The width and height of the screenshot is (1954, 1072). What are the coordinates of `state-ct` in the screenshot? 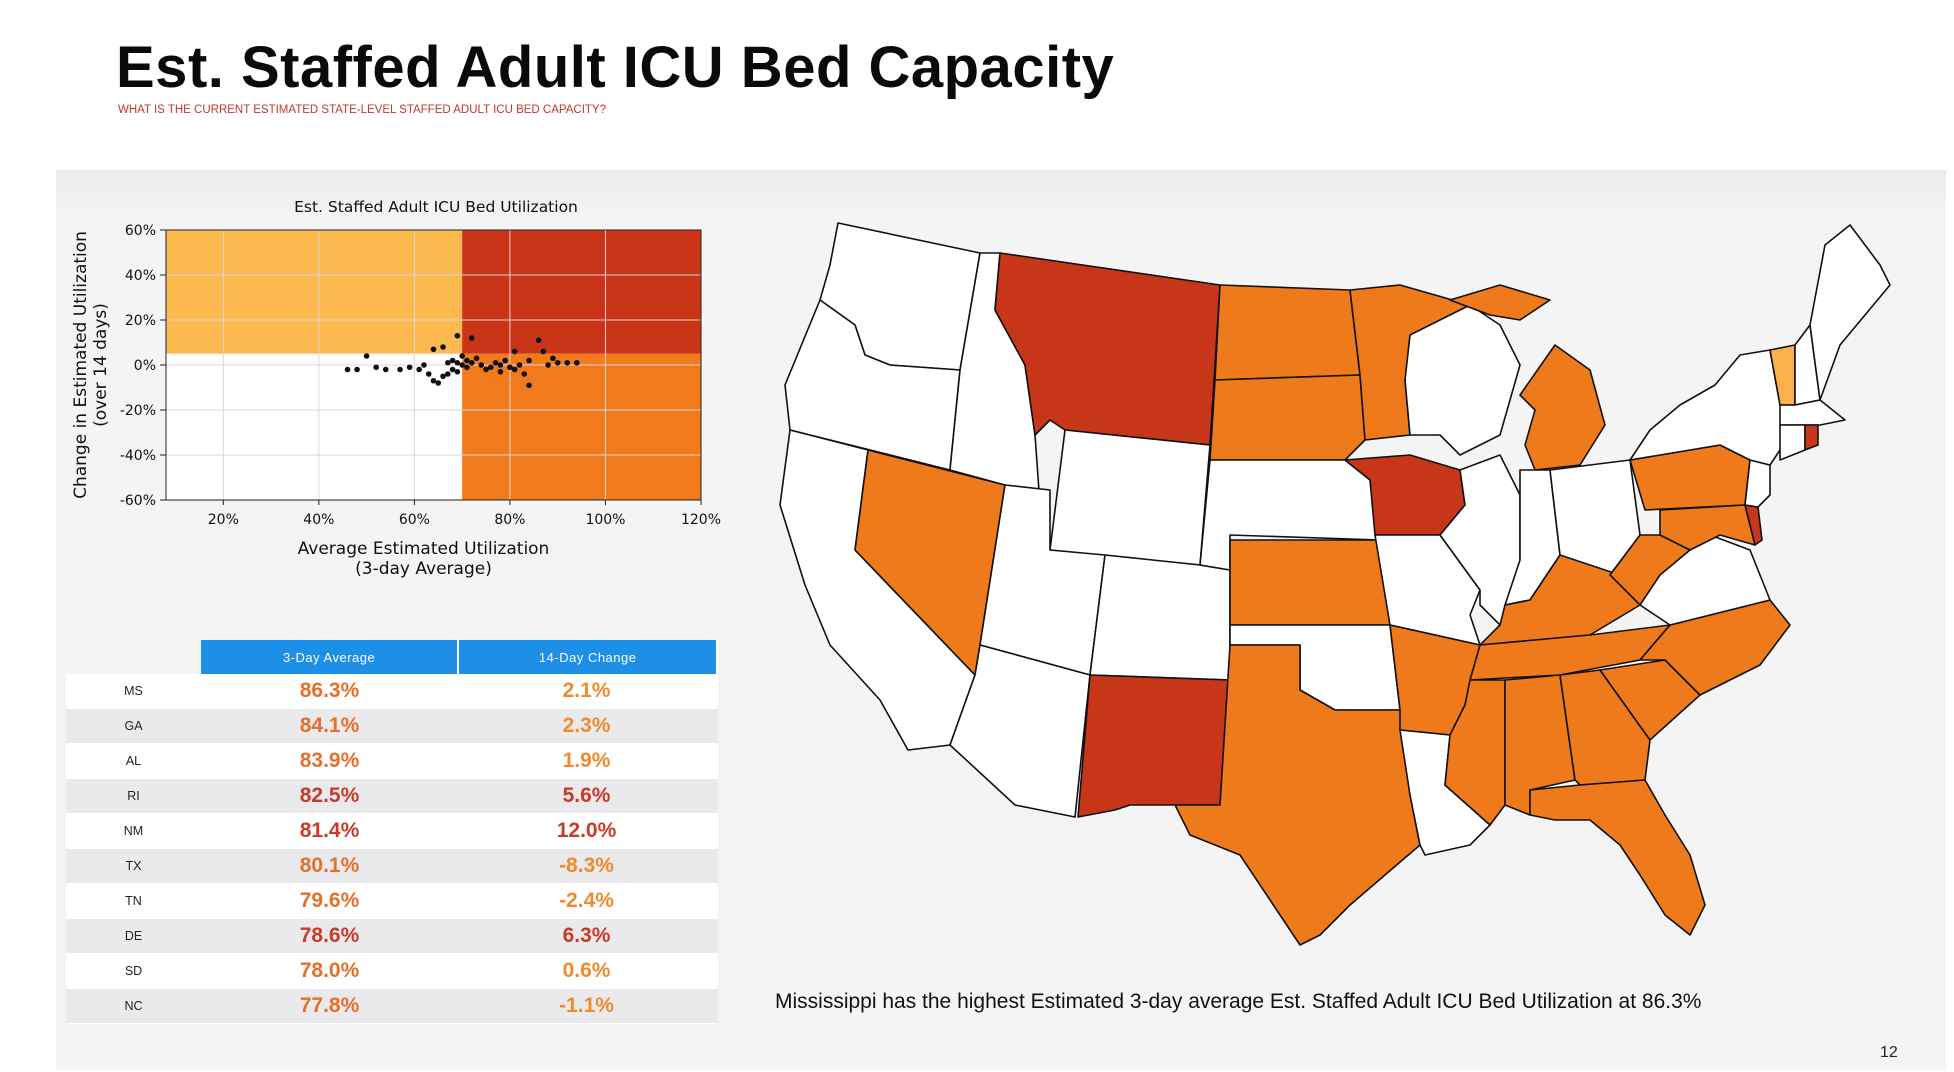 It's located at (1792, 442).